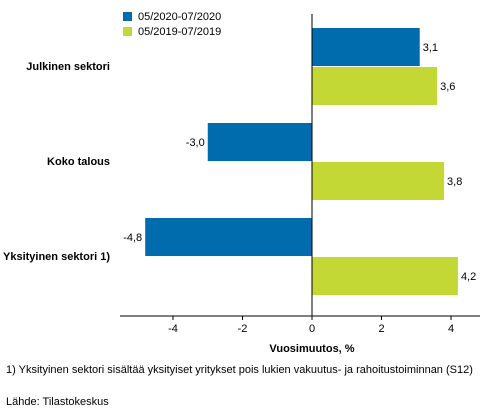  I want to click on category-label-2: Yksityinen sektori 1), so click(56, 257).